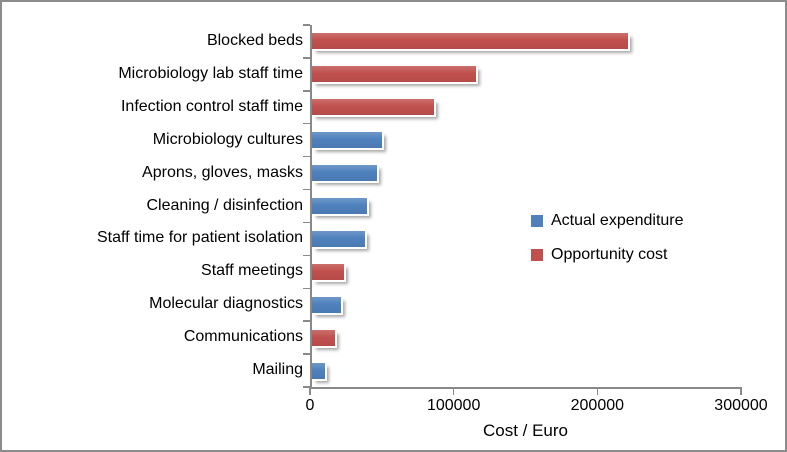 The image size is (787, 452). What do you see at coordinates (252, 271) in the screenshot?
I see `category-label-staff-meetings: Staff meetings` at bounding box center [252, 271].